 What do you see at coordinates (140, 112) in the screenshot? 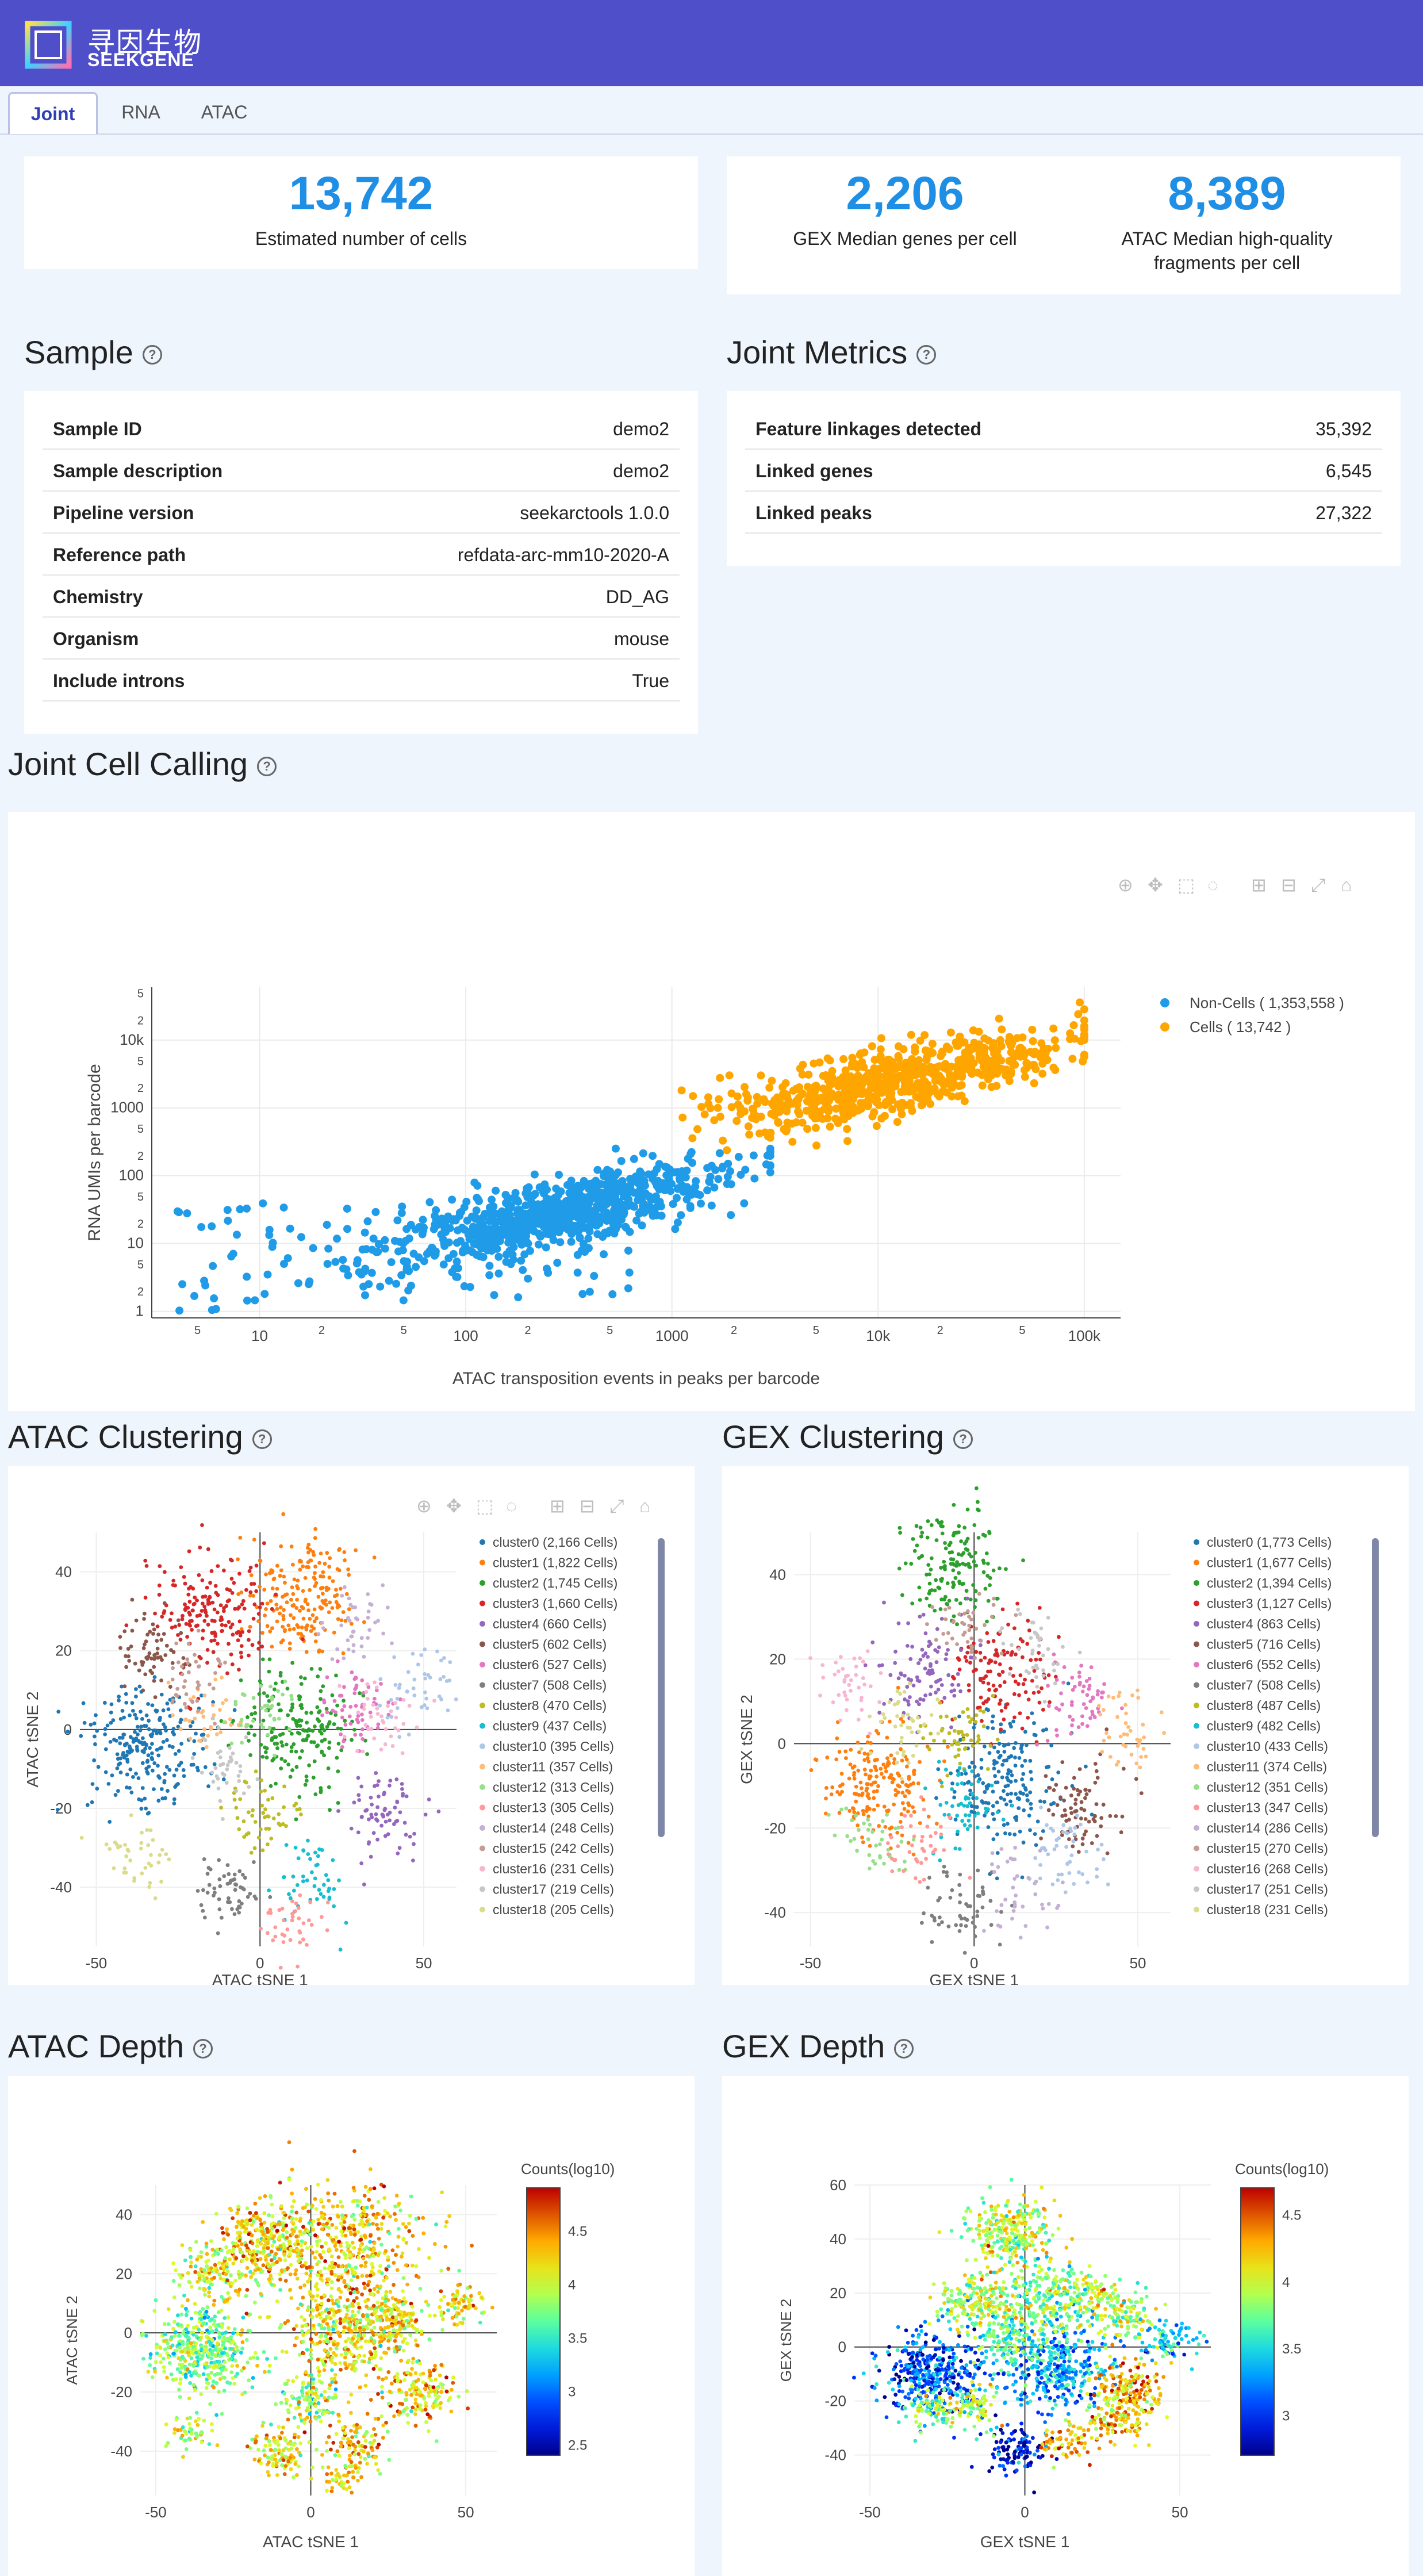
I see `tab-rna: RNA` at bounding box center [140, 112].